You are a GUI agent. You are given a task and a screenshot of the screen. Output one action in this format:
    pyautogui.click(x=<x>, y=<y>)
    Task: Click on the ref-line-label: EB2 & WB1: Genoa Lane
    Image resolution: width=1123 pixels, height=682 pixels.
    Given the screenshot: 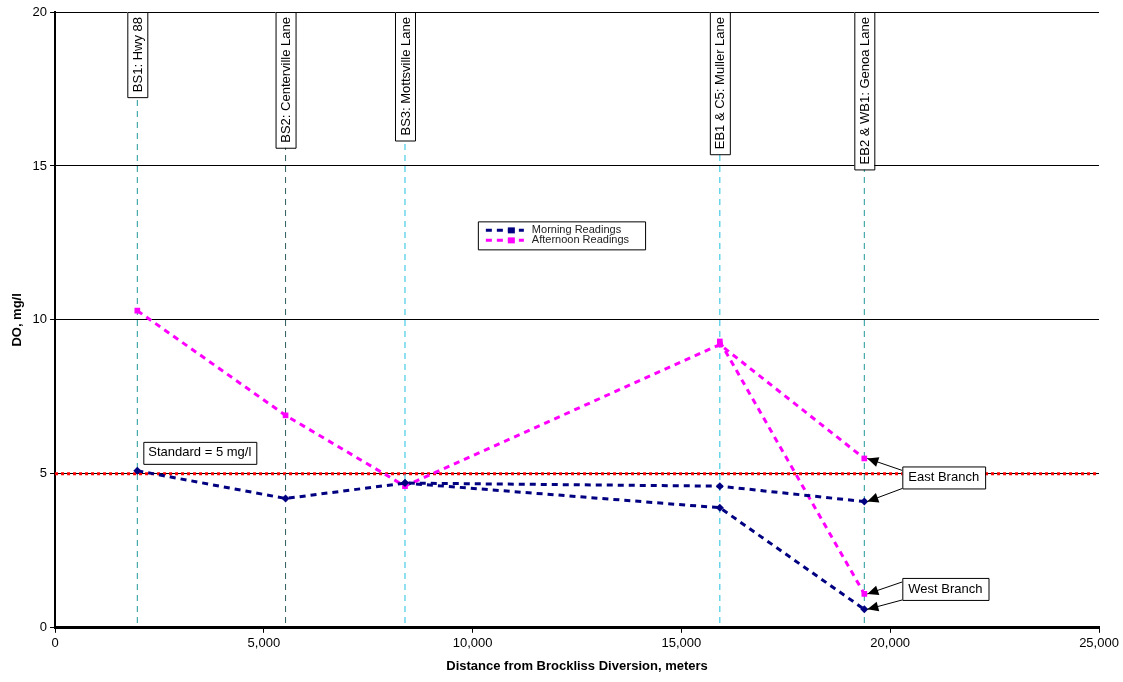 What is the action you would take?
    pyautogui.click(x=864, y=91)
    